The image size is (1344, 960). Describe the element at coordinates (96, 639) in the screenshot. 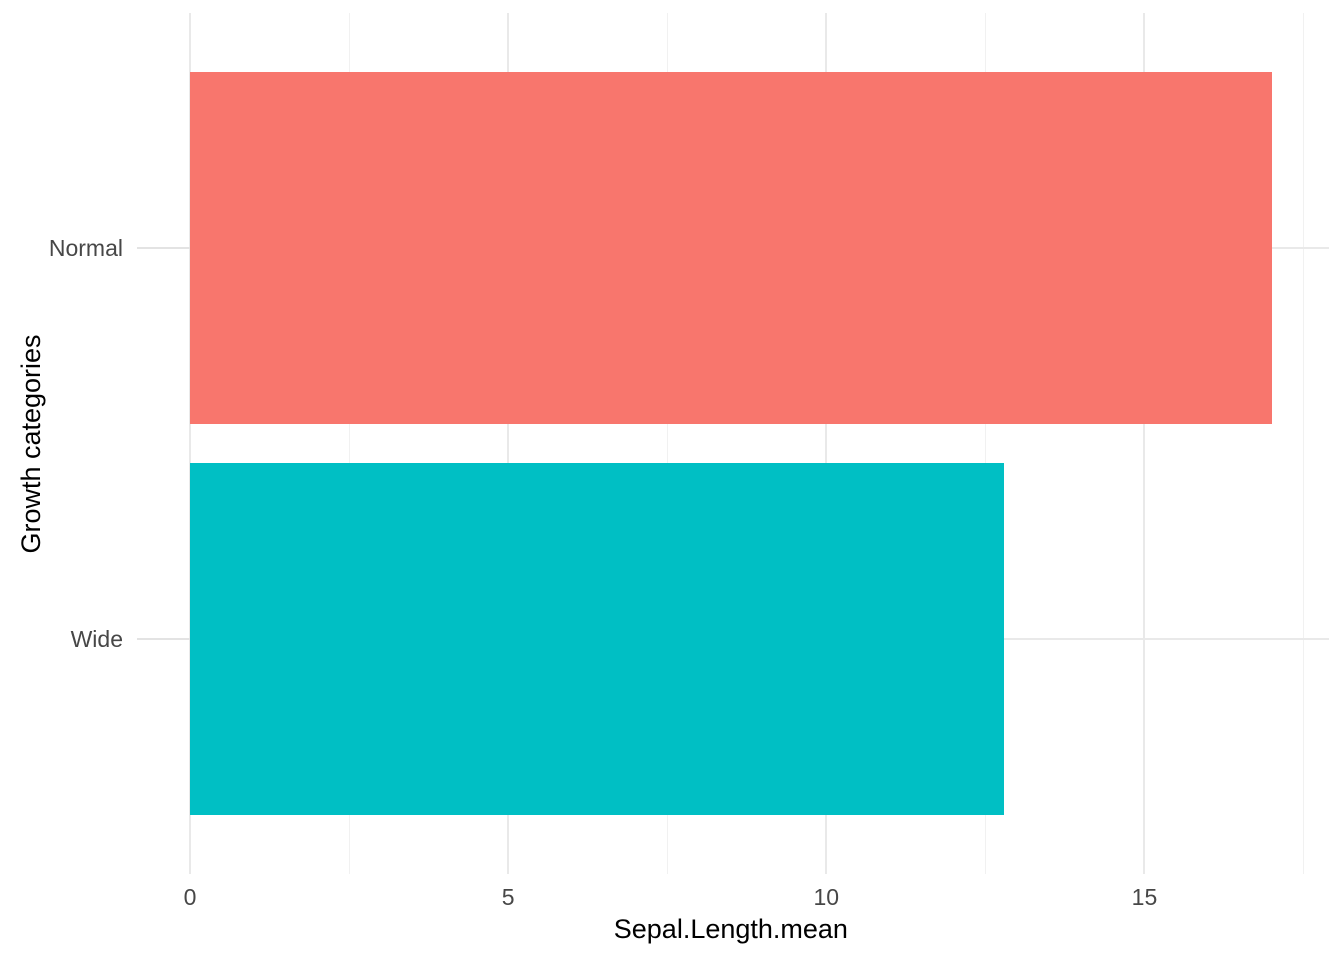

I see `y-tick-label-wide: Wide` at that location.